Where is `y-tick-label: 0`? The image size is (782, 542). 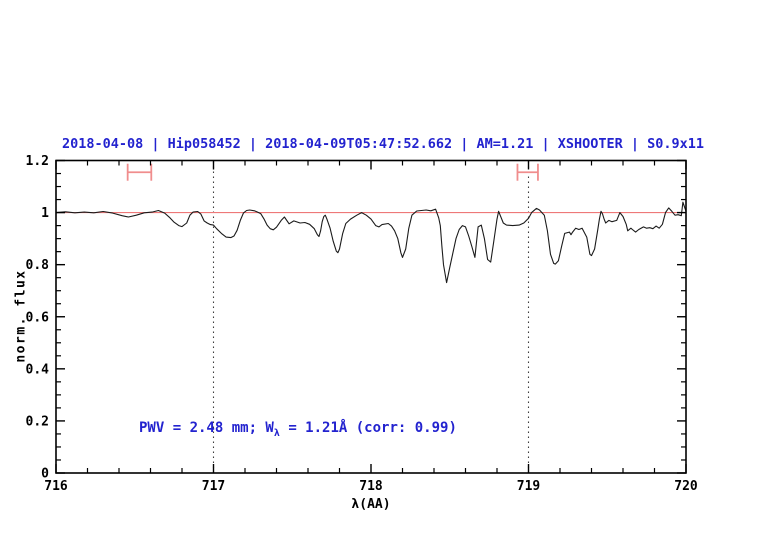 y-tick-label: 0 is located at coordinates (45, 474).